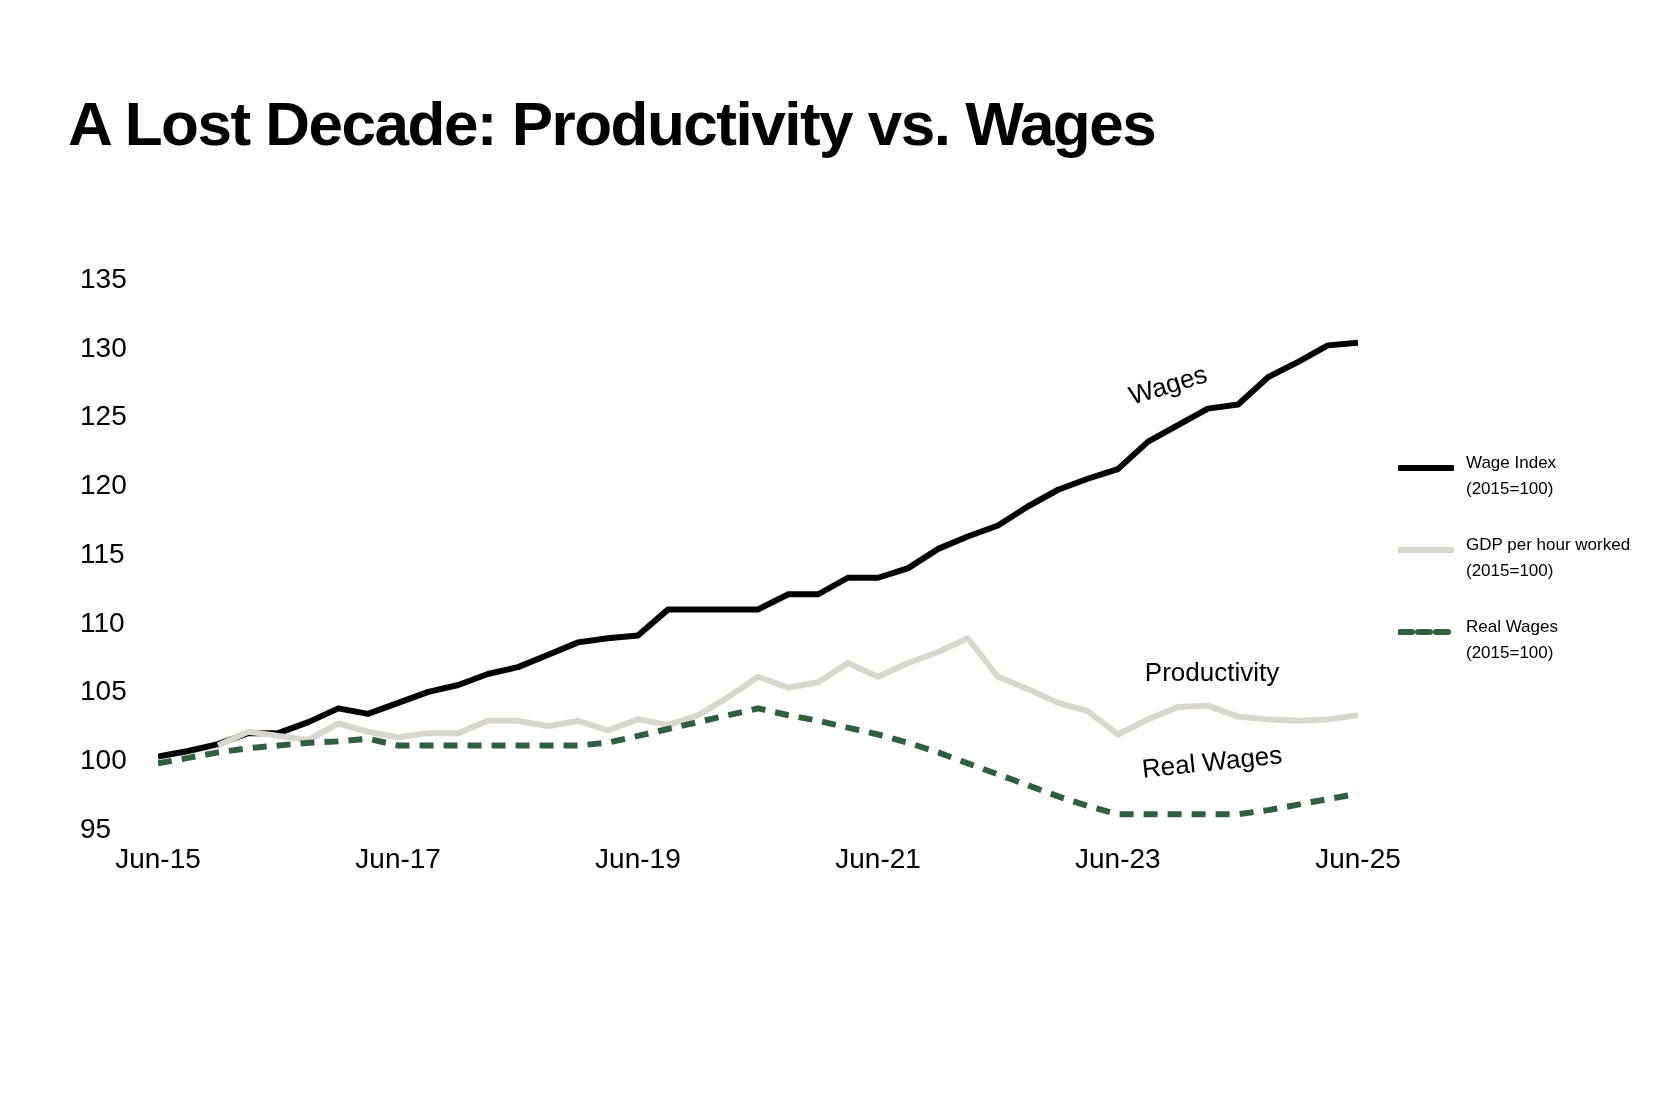  What do you see at coordinates (96, 828) in the screenshot?
I see `y-tick-label: 95` at bounding box center [96, 828].